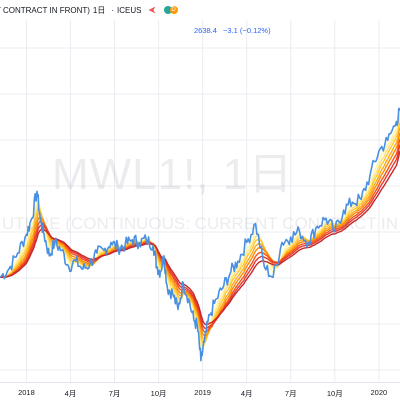 The width and height of the screenshot is (400, 400). What do you see at coordinates (70, 393) in the screenshot?
I see `x-tick-label-1: 4月` at bounding box center [70, 393].